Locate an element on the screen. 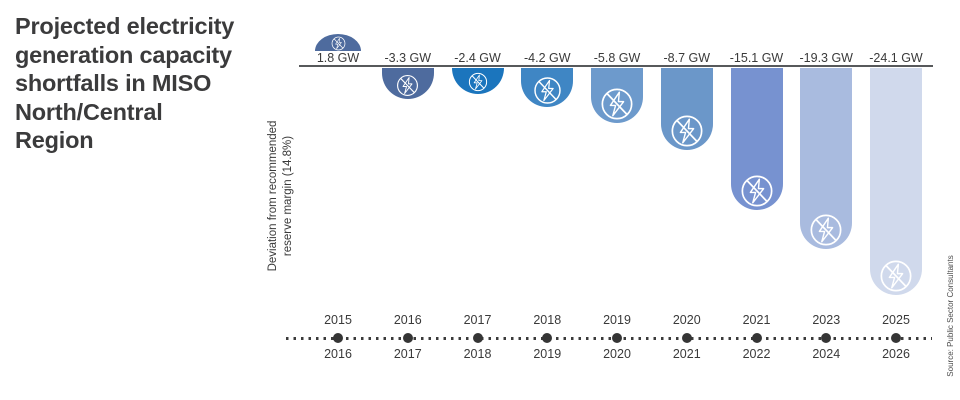 Image resolution: width=960 pixels, height=400 pixels. bar-value-label: -3.3 GW is located at coordinates (408, 58).